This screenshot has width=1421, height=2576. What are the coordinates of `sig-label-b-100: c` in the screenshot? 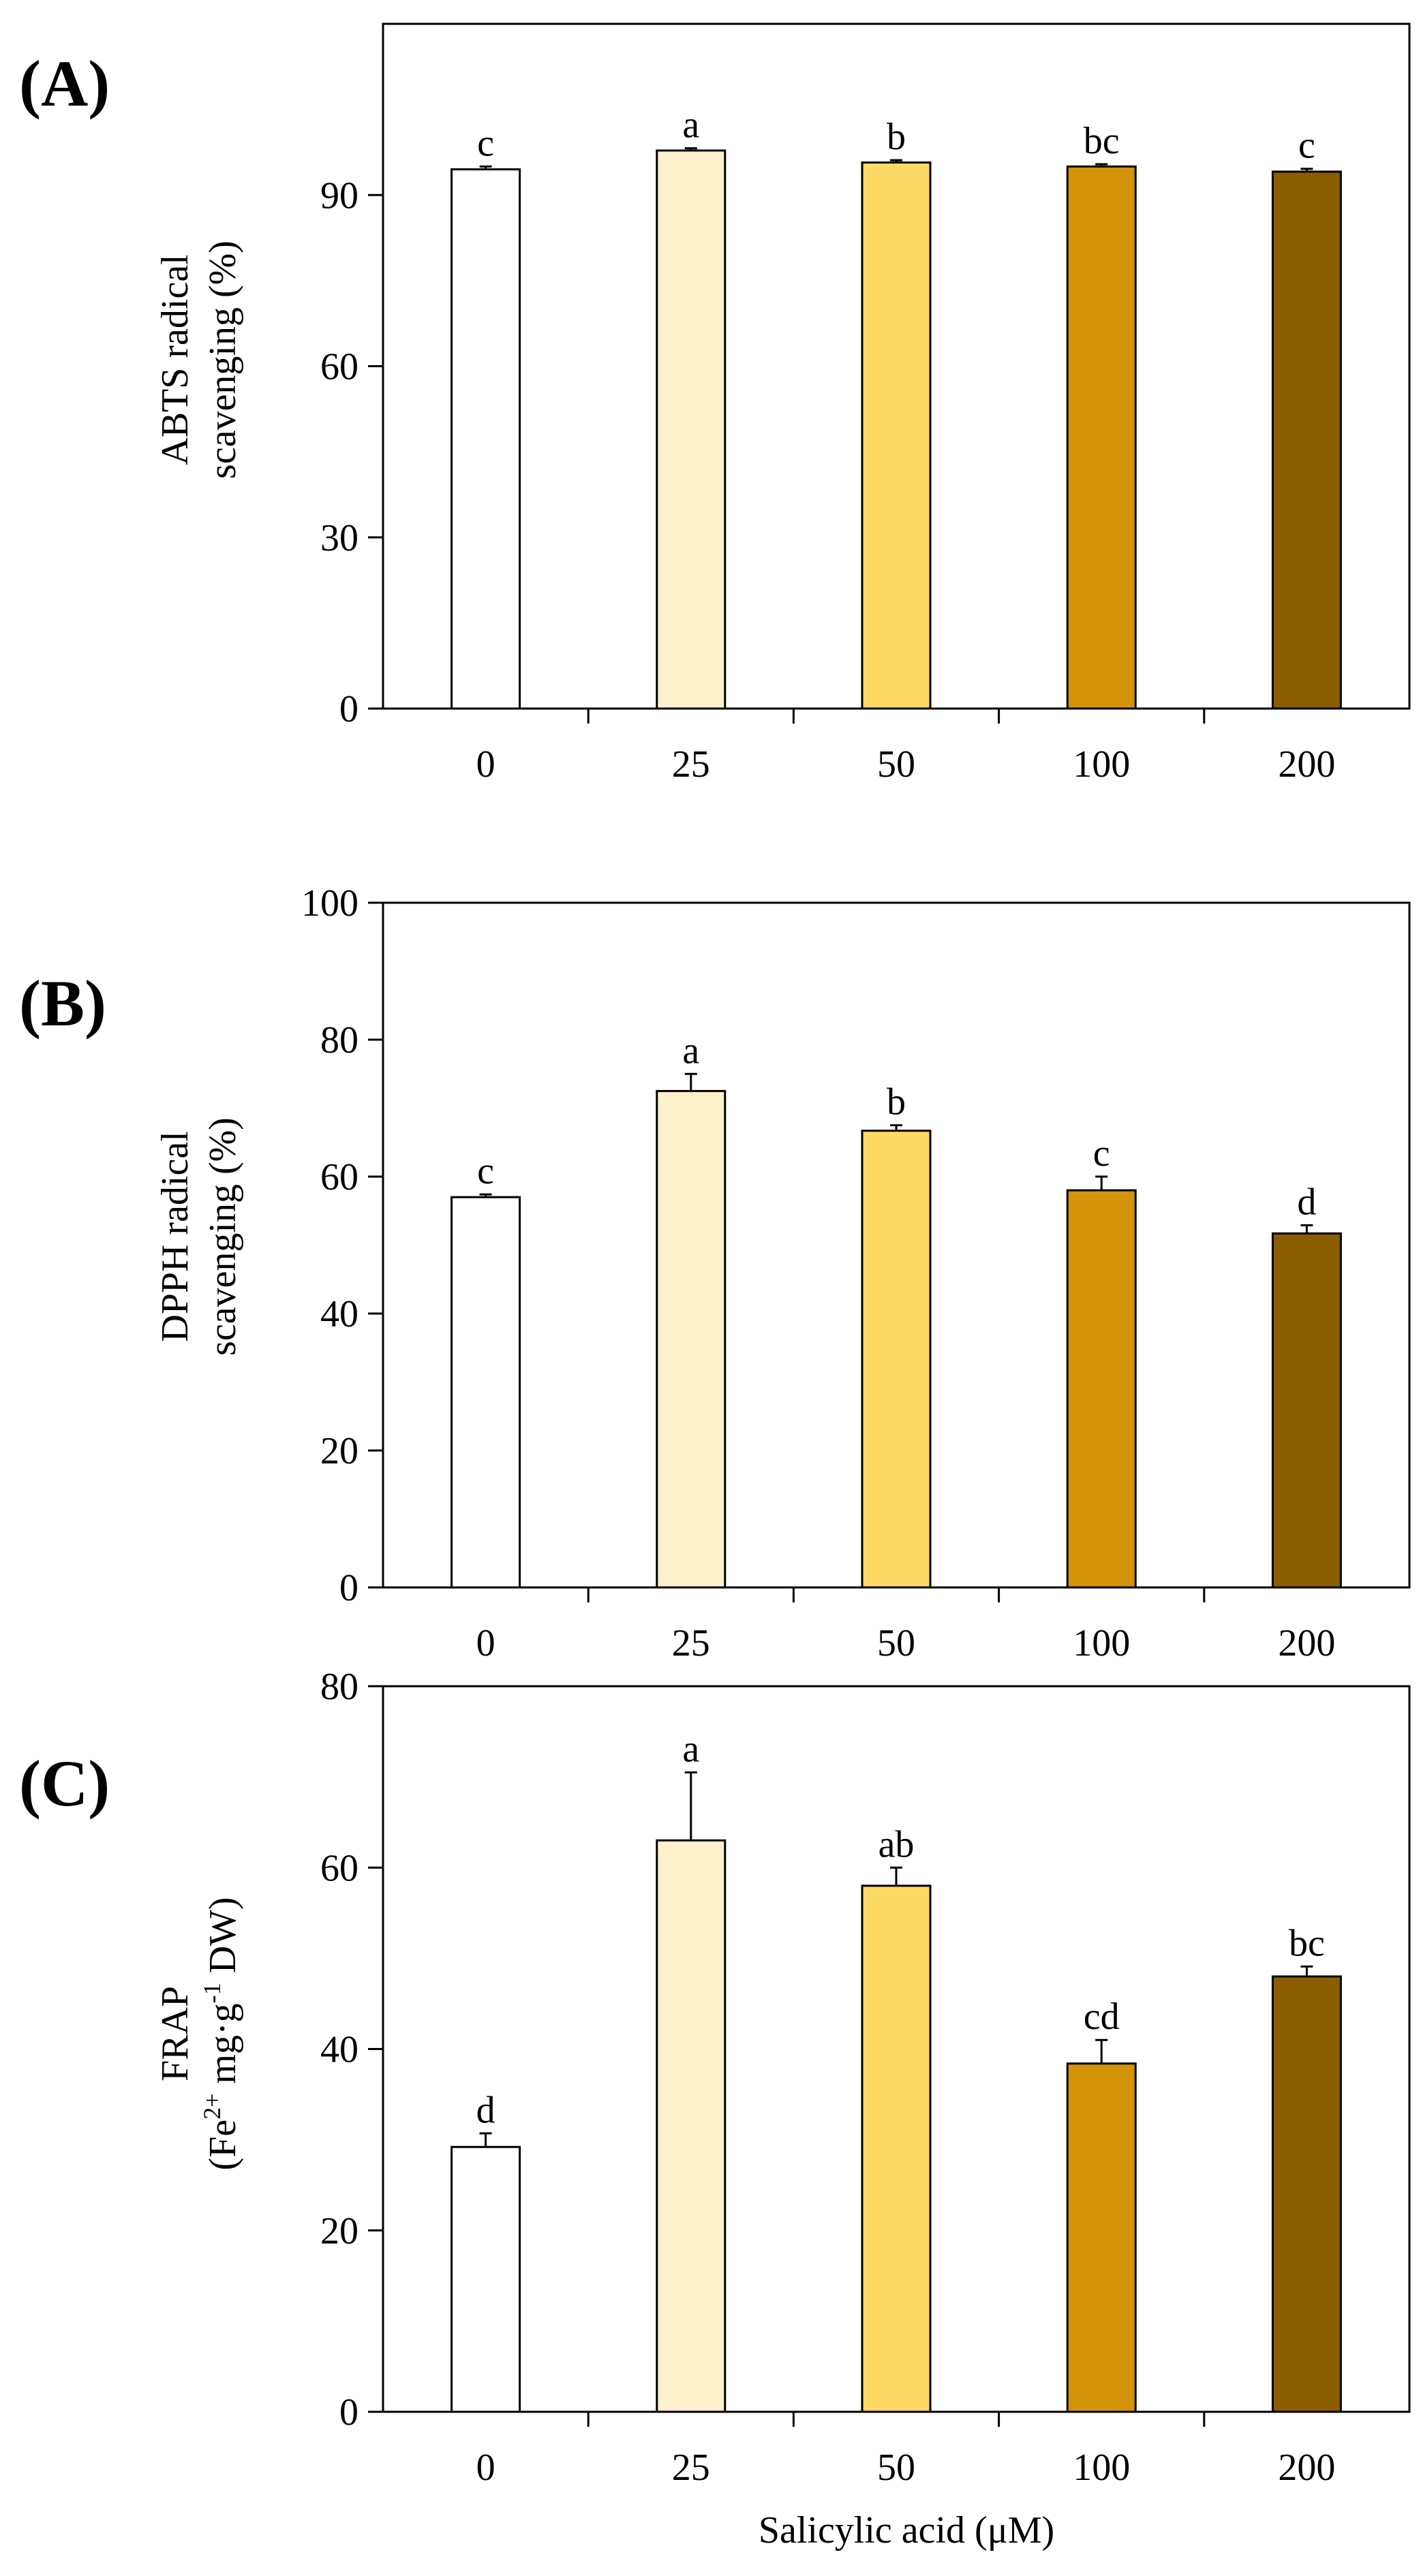 It's located at (1101, 1153).